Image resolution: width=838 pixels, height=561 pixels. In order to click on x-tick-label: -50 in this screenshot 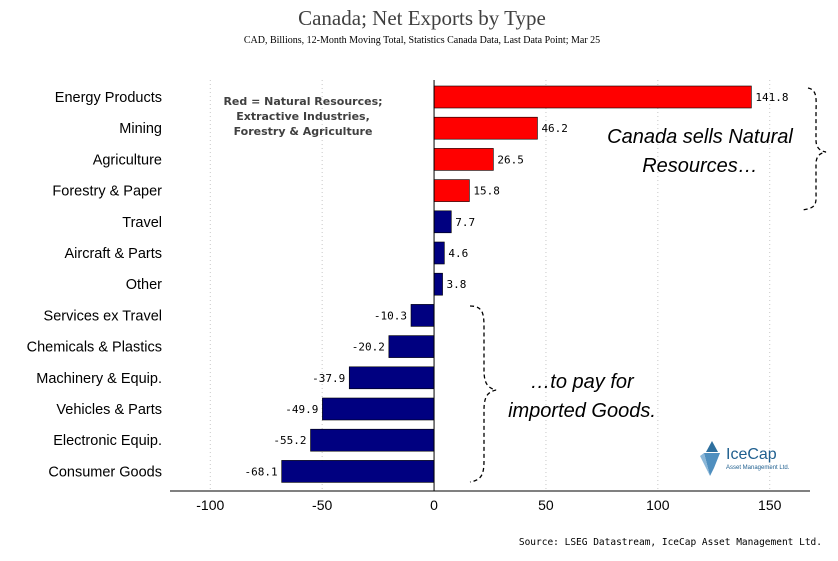, I will do `click(322, 505)`.